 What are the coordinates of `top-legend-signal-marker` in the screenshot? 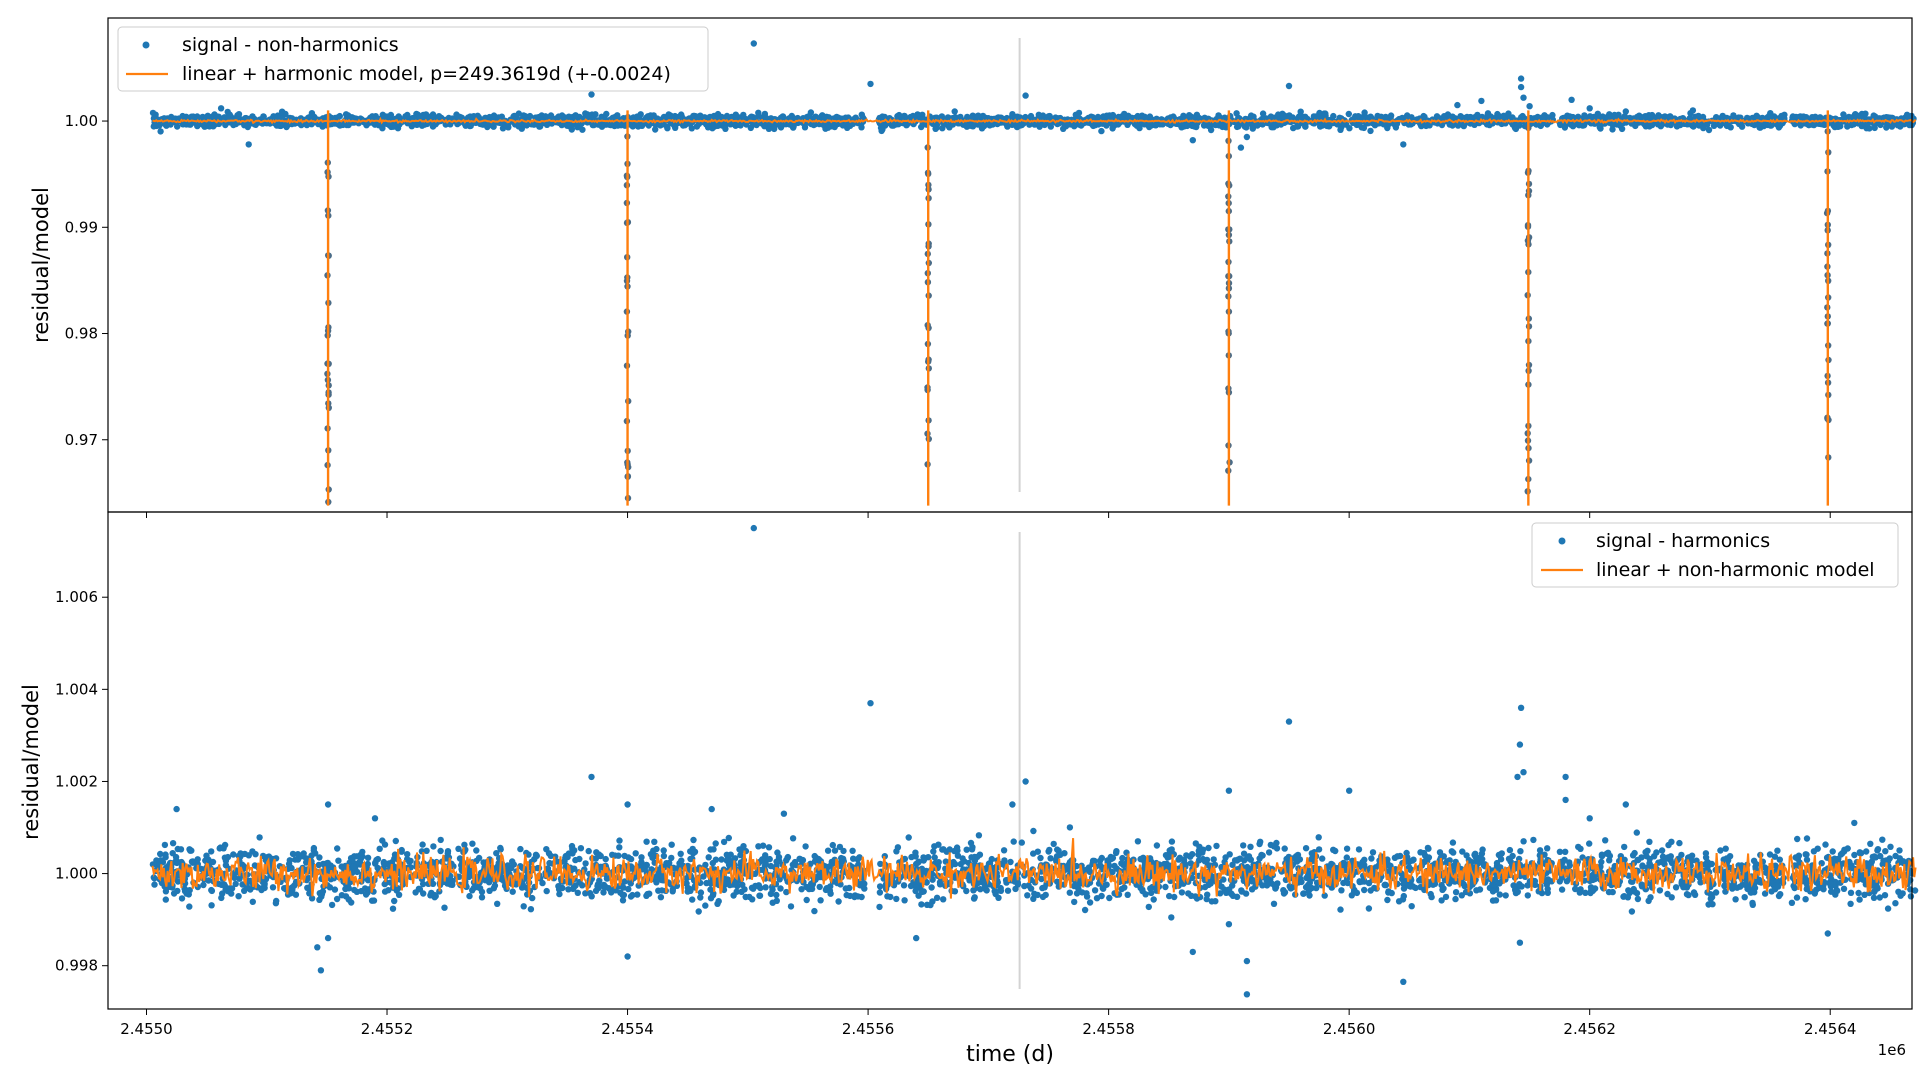 It's located at (146, 45).